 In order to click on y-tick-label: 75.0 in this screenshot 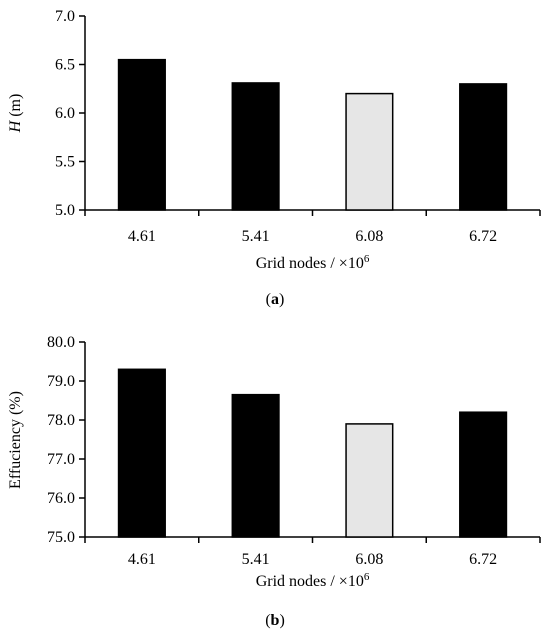, I will do `click(61, 537)`.